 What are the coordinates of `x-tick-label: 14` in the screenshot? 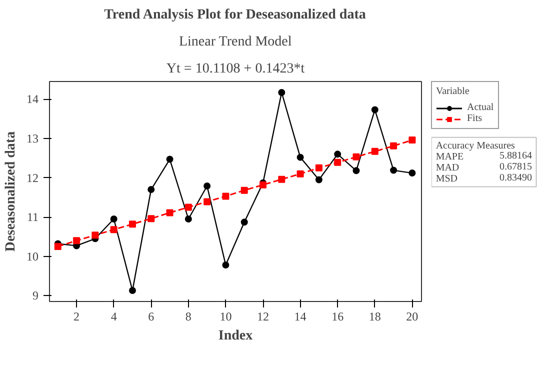 It's located at (300, 317).